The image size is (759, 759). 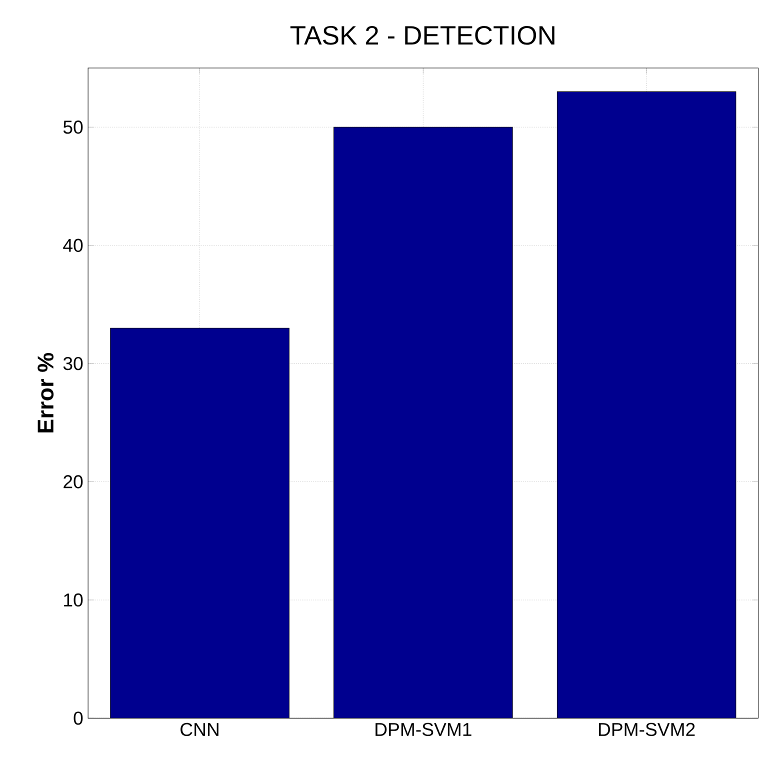 I want to click on x-tick-label: DPM-SVM2, so click(x=646, y=729).